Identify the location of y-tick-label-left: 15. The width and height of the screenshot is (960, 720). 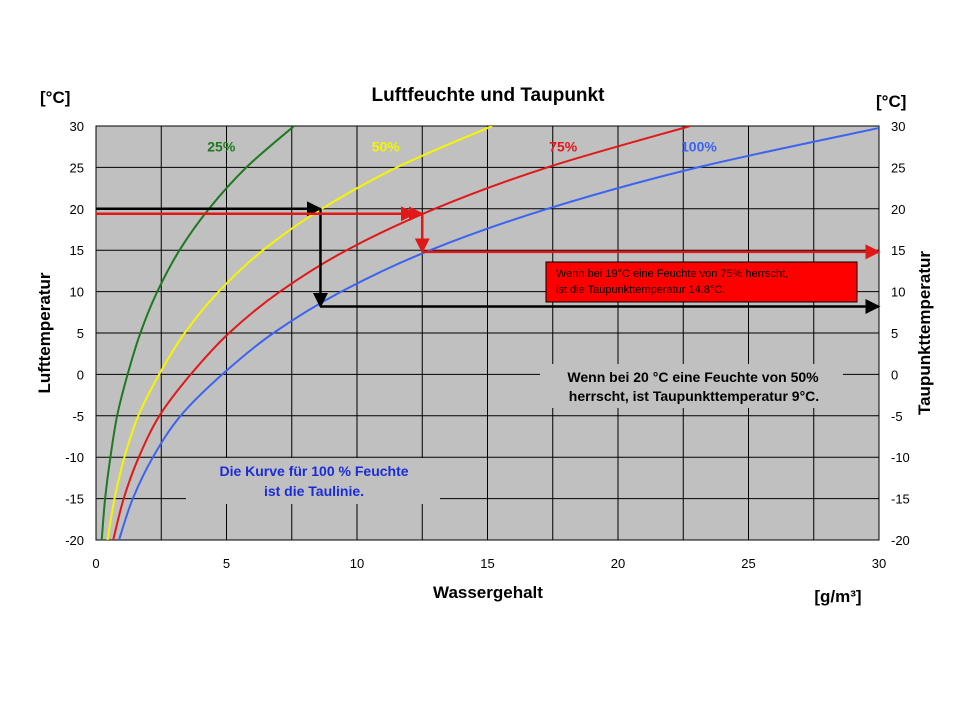
(77, 250).